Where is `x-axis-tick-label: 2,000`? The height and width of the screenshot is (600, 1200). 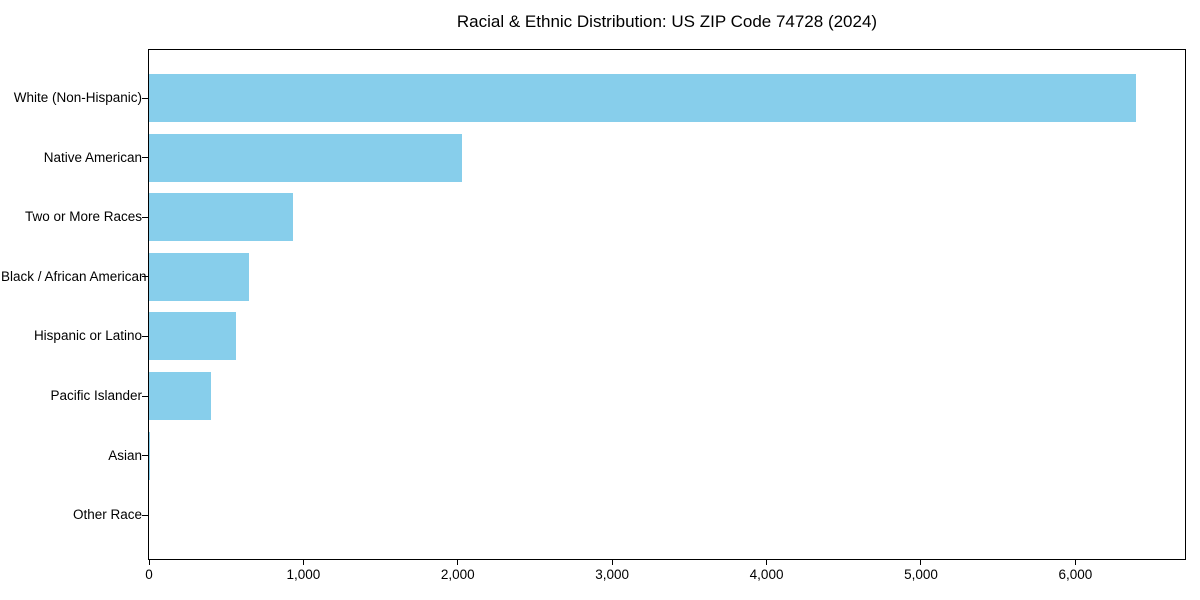
x-axis-tick-label: 2,000 is located at coordinates (457, 574).